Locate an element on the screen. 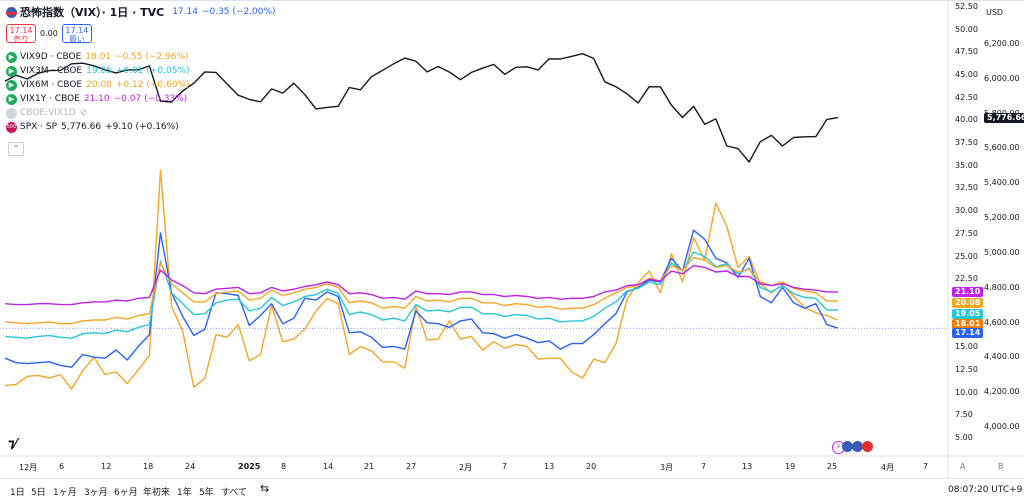  legend-value: 19.05 is located at coordinates (99, 70).